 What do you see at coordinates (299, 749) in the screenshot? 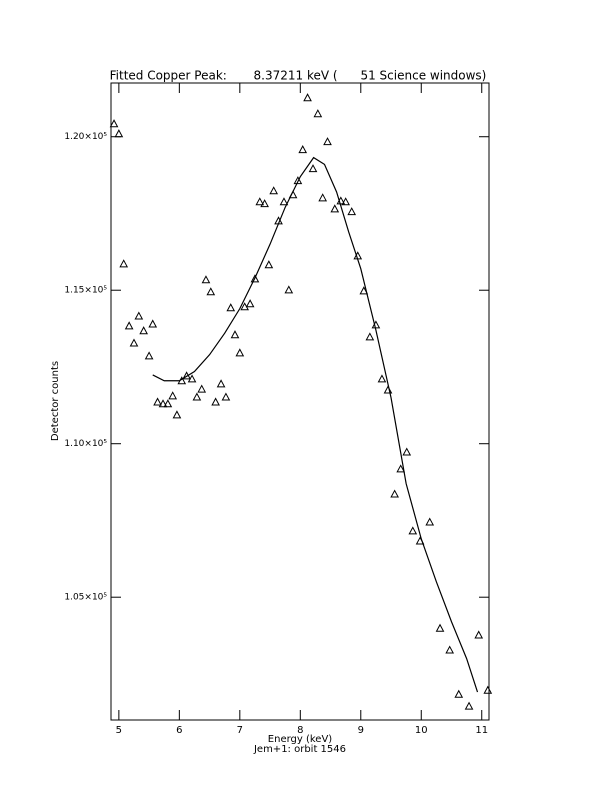
I see `subtitle: Jem+1: orbit 1546` at bounding box center [299, 749].